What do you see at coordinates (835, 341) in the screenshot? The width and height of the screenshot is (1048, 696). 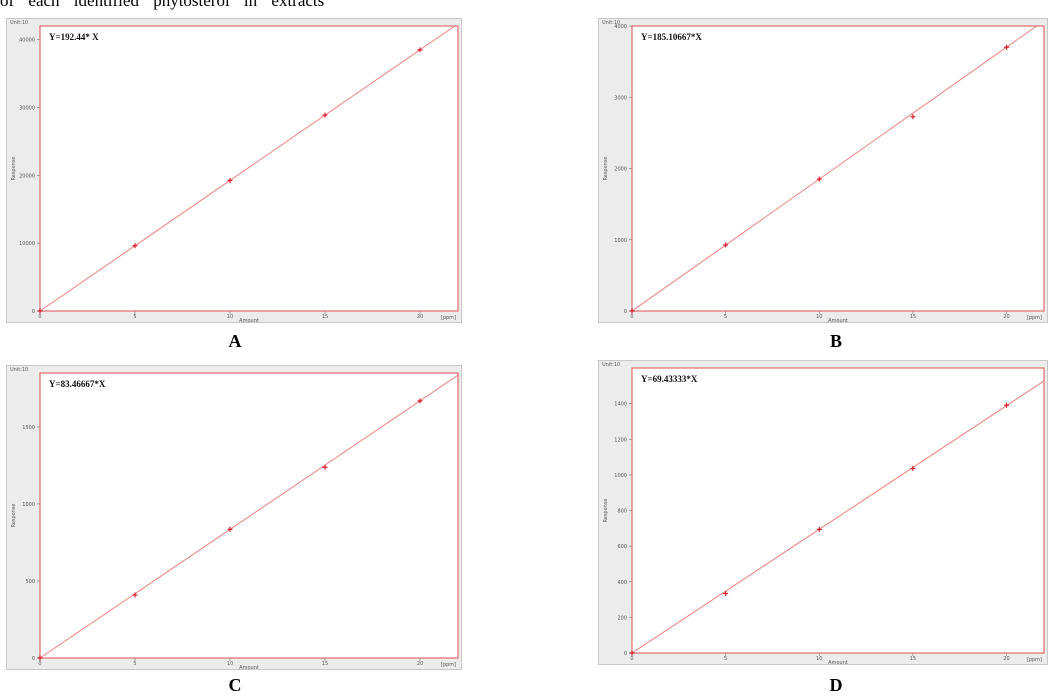 I see `panel-caption-b: B` at bounding box center [835, 341].